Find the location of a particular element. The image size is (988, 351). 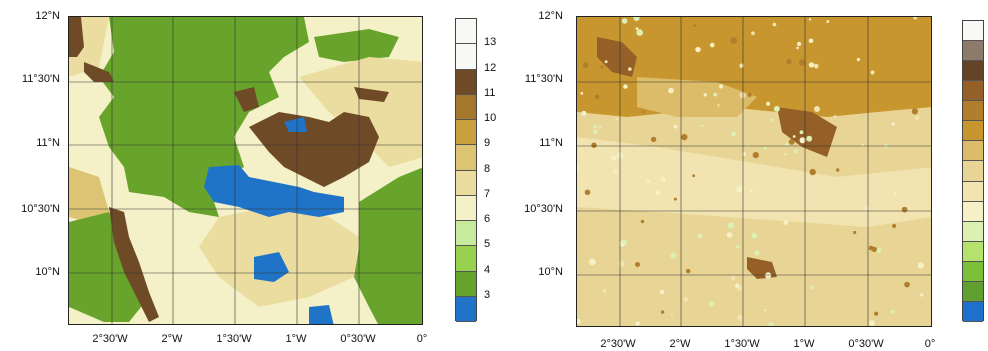

right-colorbar is located at coordinates (973, 171).